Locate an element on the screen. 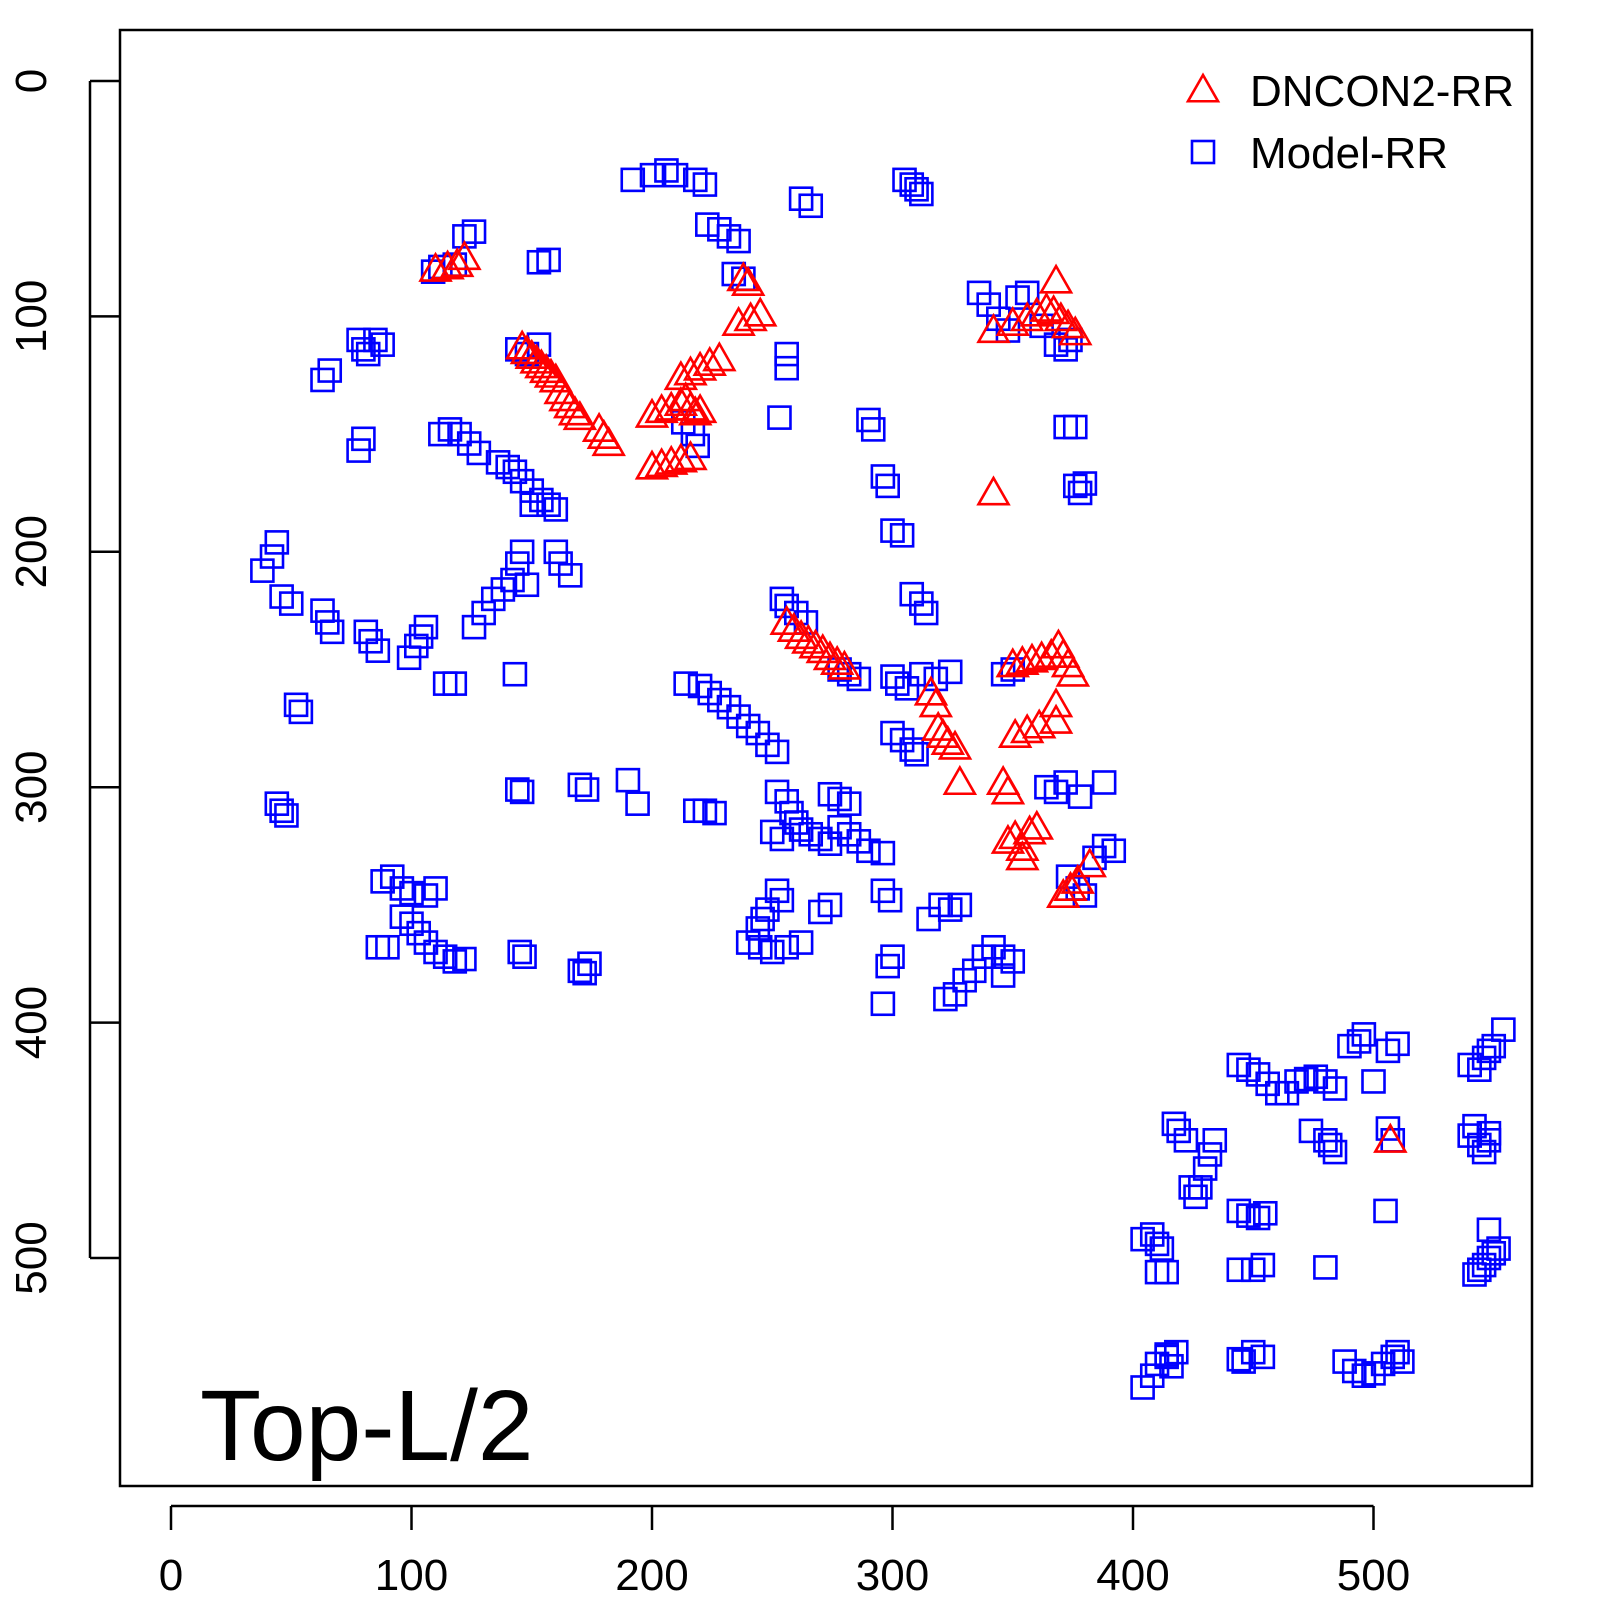 The width and height of the screenshot is (1600, 1600). legend-marker-dncon2-rr is located at coordinates (1203, 87).